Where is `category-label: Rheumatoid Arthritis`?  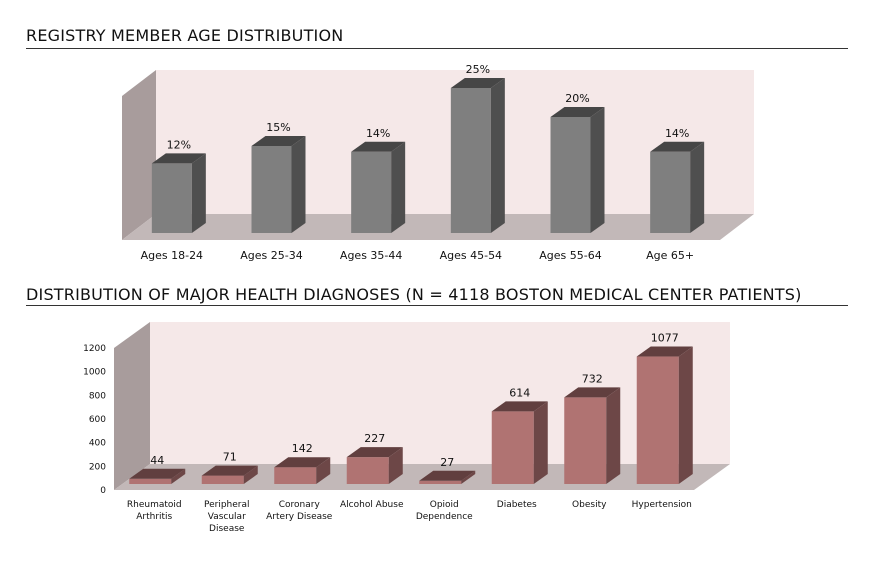
category-label: Rheumatoid Arthritis is located at coordinates (154, 511).